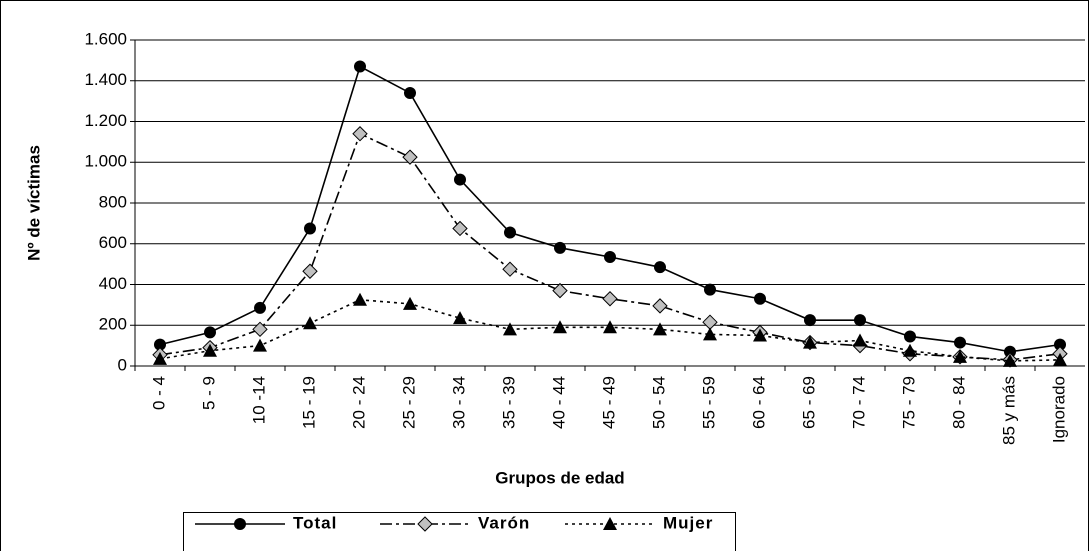  I want to click on x-tick-label: 40 - 44, so click(558, 402).